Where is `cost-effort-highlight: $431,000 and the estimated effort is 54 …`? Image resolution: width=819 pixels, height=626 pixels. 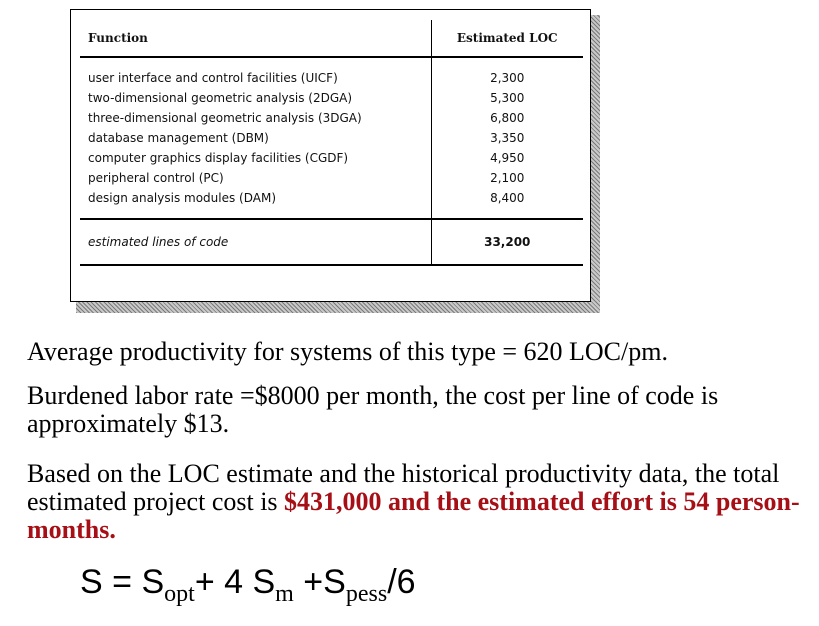
cost-effort-highlight: $431,000 and the estimated effort is 54 … is located at coordinates (413, 515).